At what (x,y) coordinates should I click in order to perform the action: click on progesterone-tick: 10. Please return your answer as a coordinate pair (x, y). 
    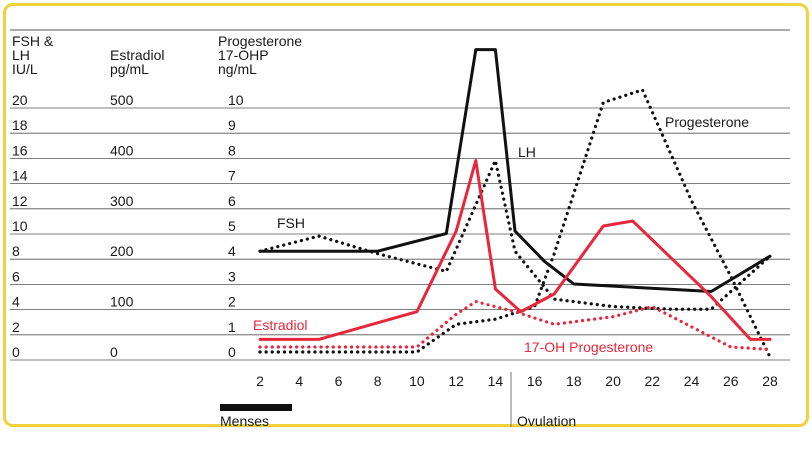
    Looking at the image, I should click on (236, 100).